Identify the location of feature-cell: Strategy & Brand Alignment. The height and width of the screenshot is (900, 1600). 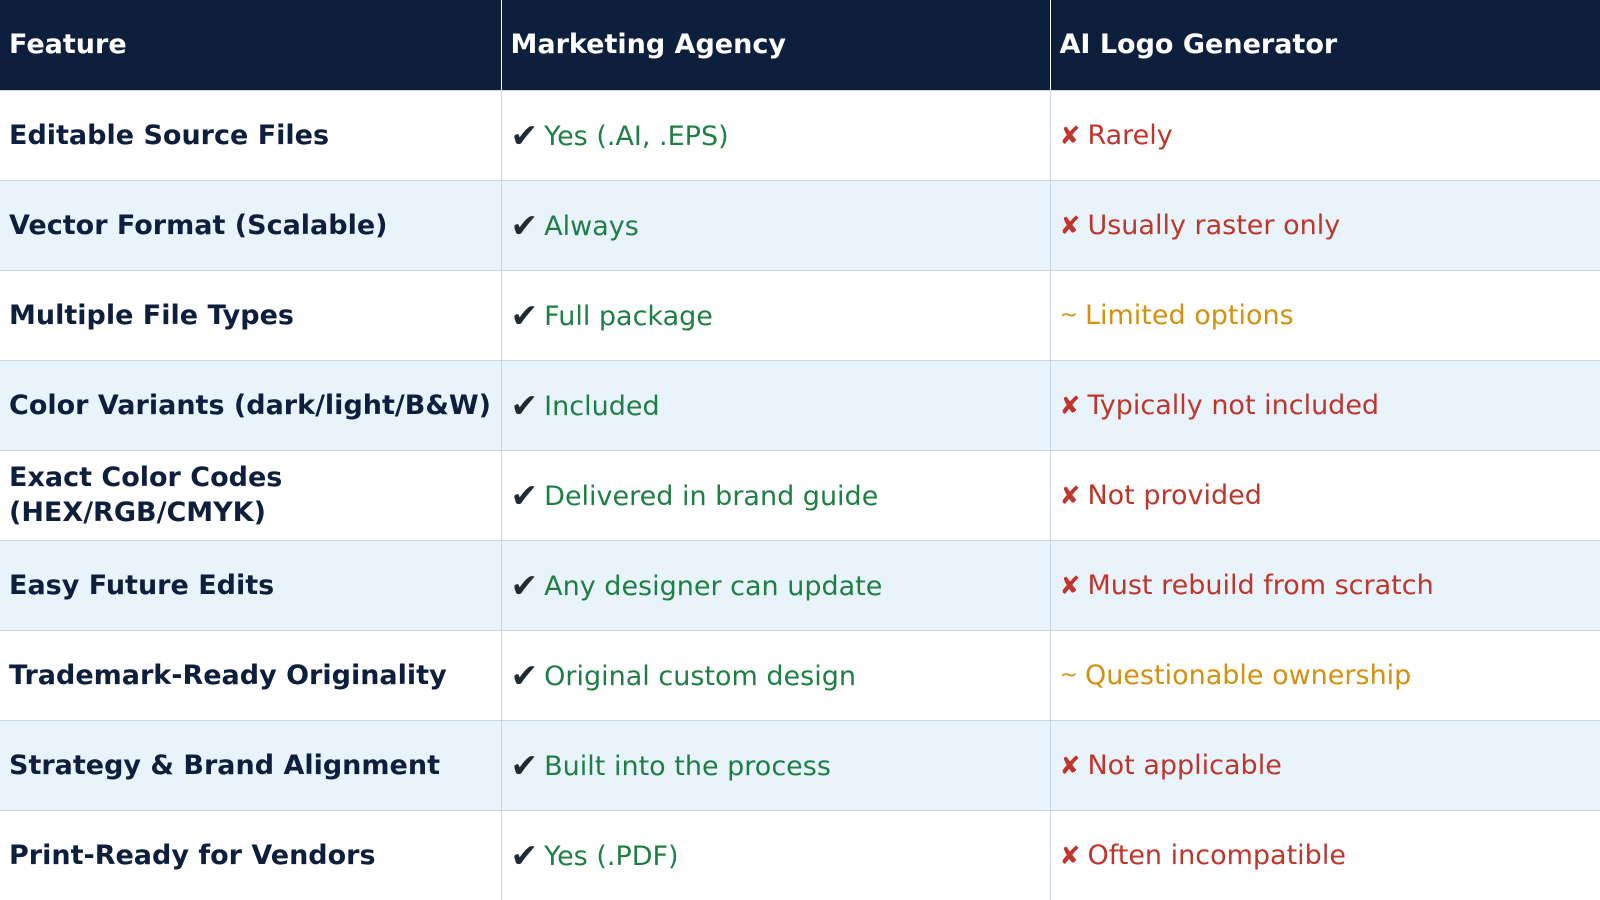
(250, 764).